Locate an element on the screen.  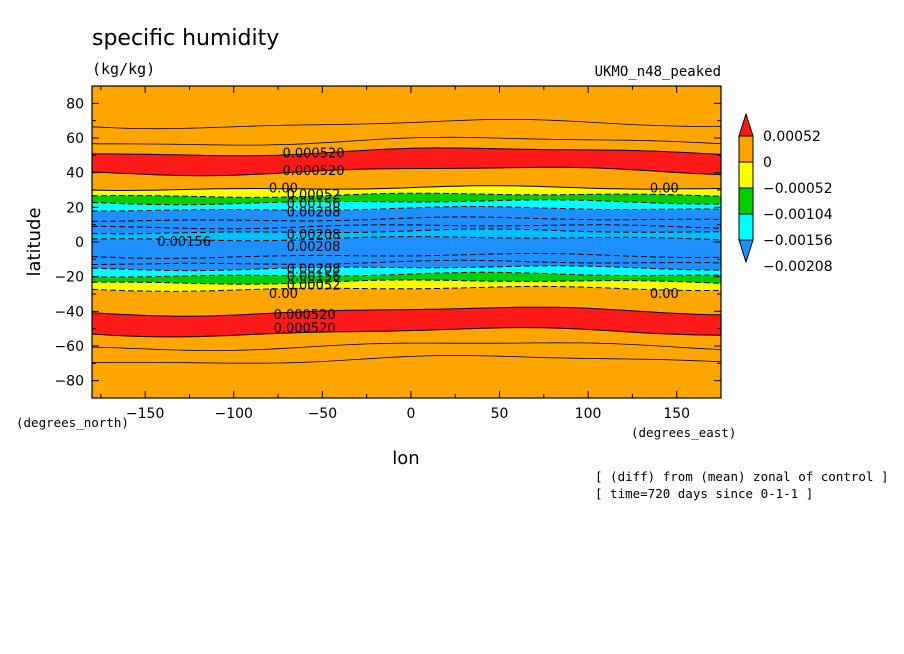
colorbar-bottom-arrow is located at coordinates (746, 251).